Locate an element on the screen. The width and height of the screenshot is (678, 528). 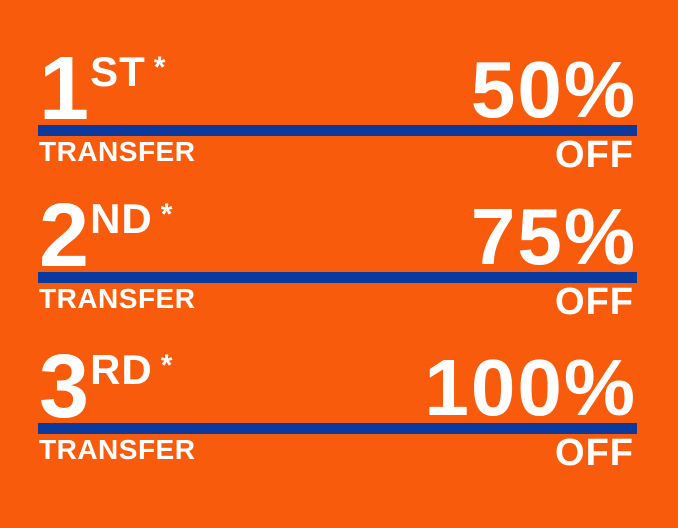
ordinal-heading: 1ST * is located at coordinates (102, 89).